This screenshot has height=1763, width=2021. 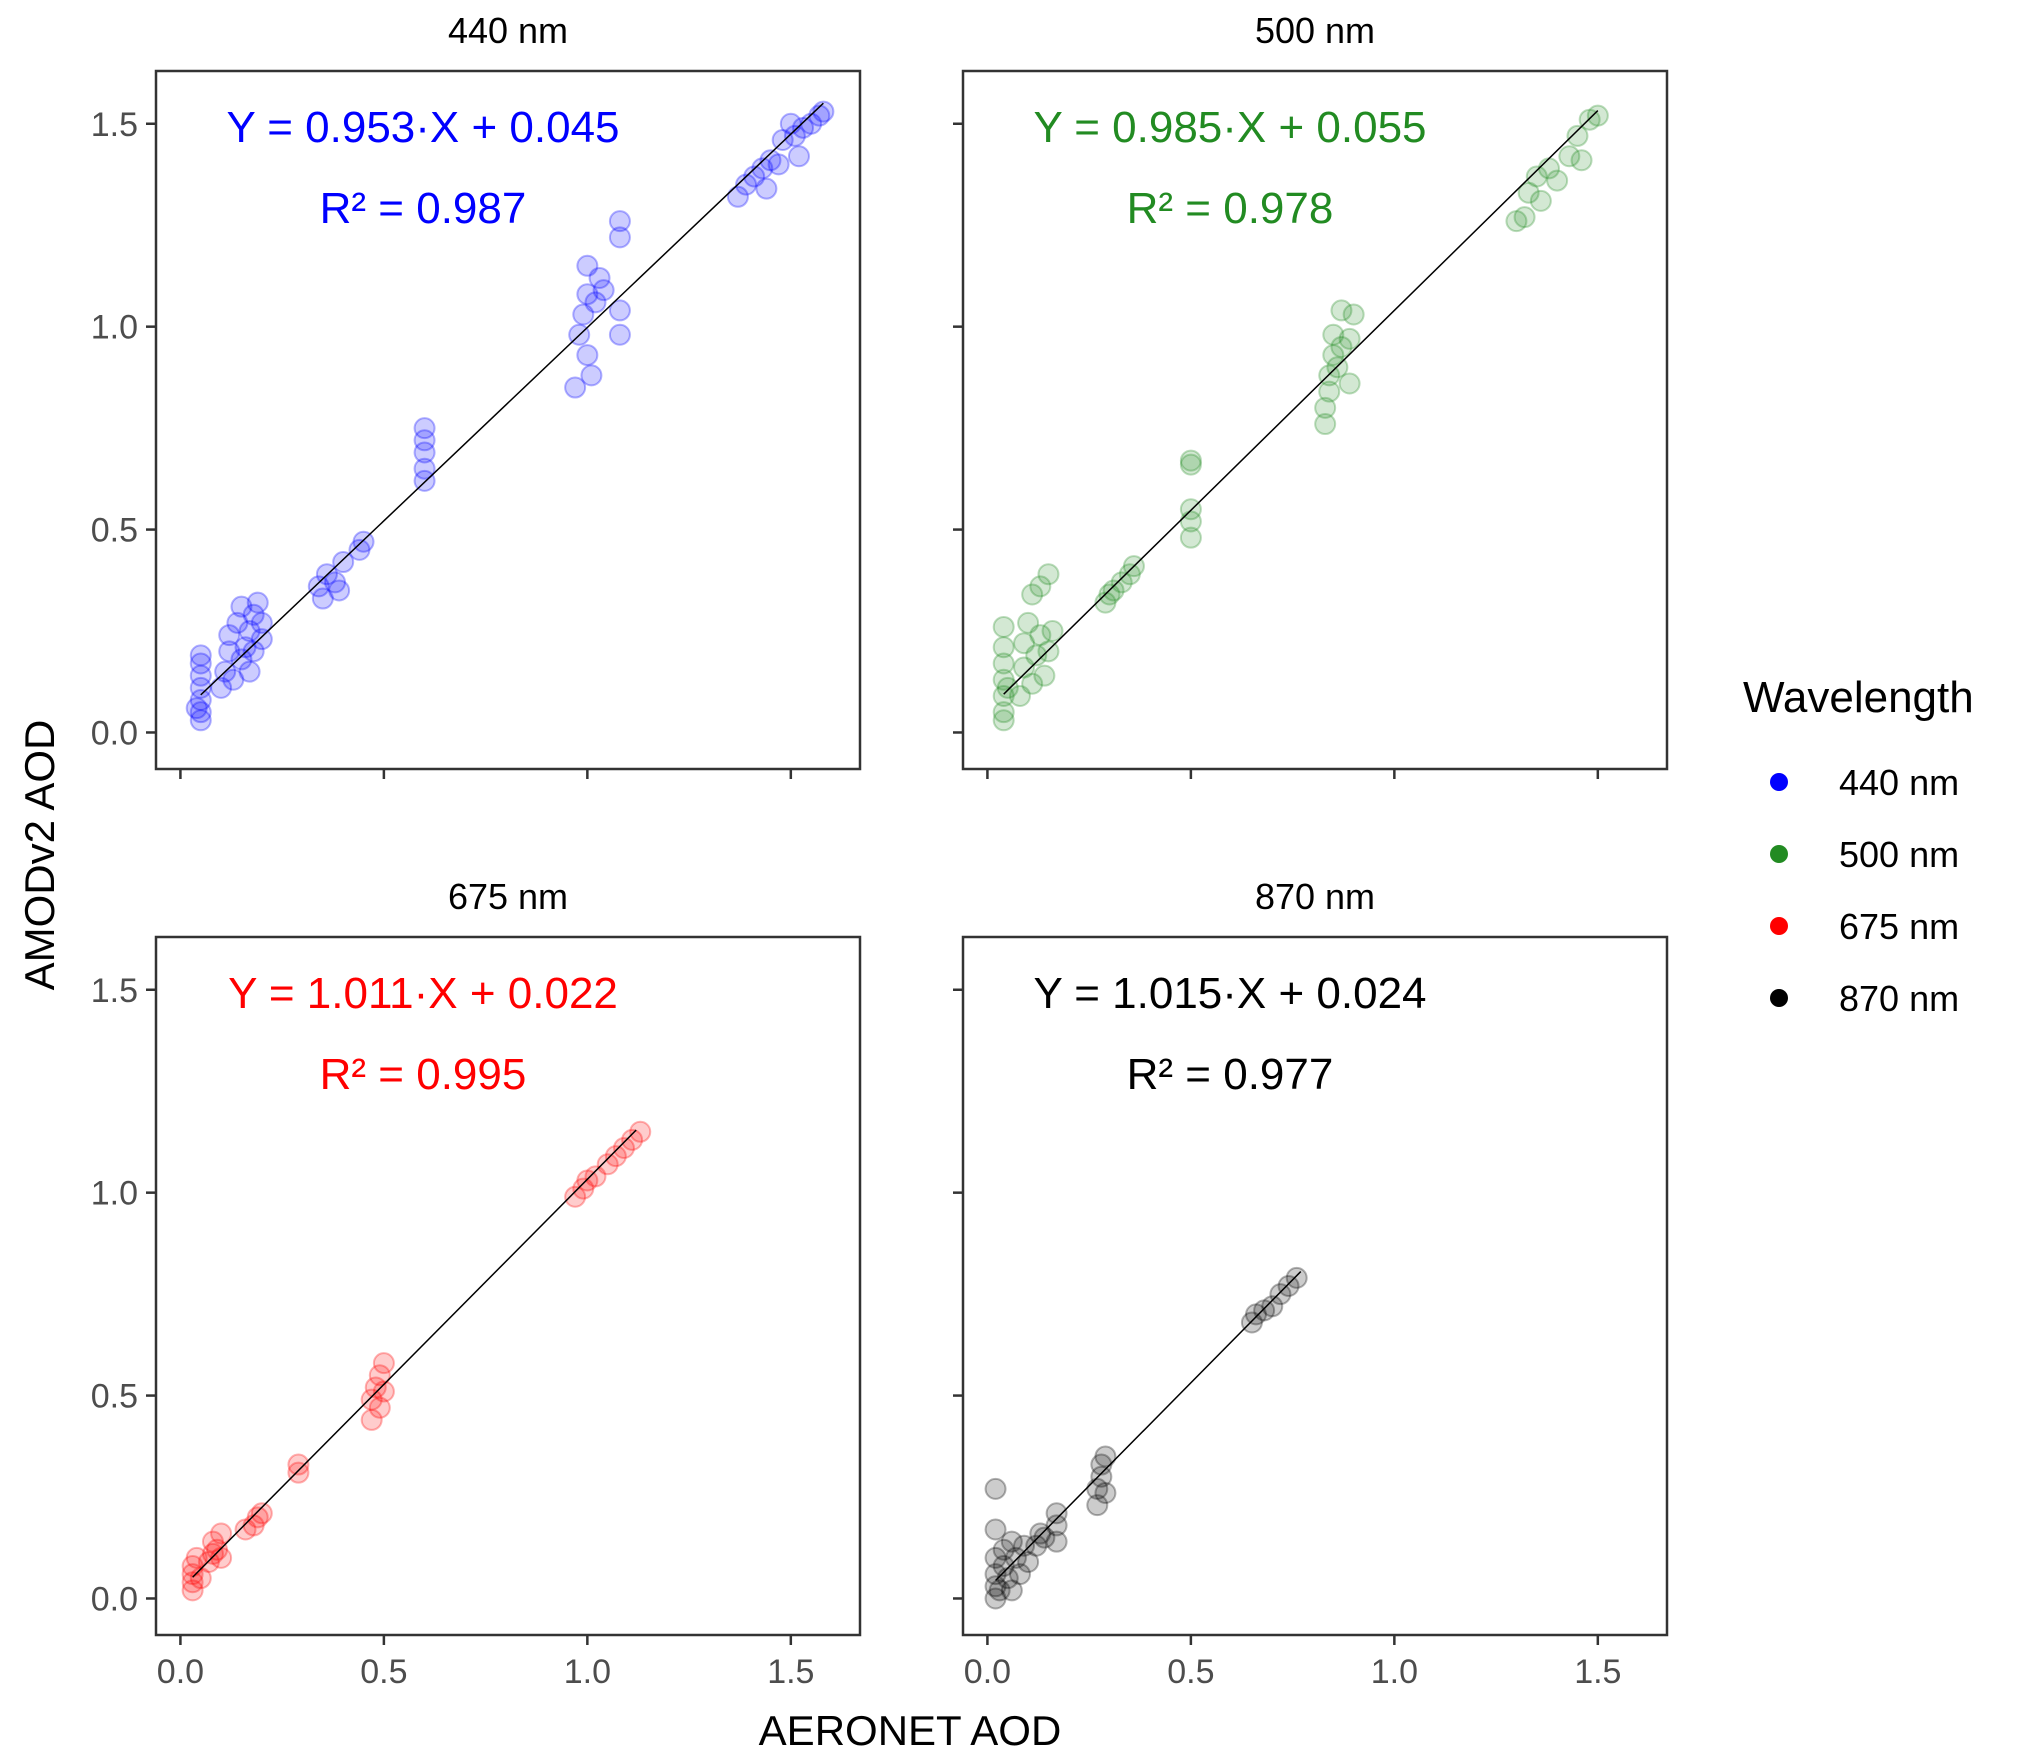 What do you see at coordinates (1899, 998) in the screenshot?
I see `legend-label: 870 nm` at bounding box center [1899, 998].